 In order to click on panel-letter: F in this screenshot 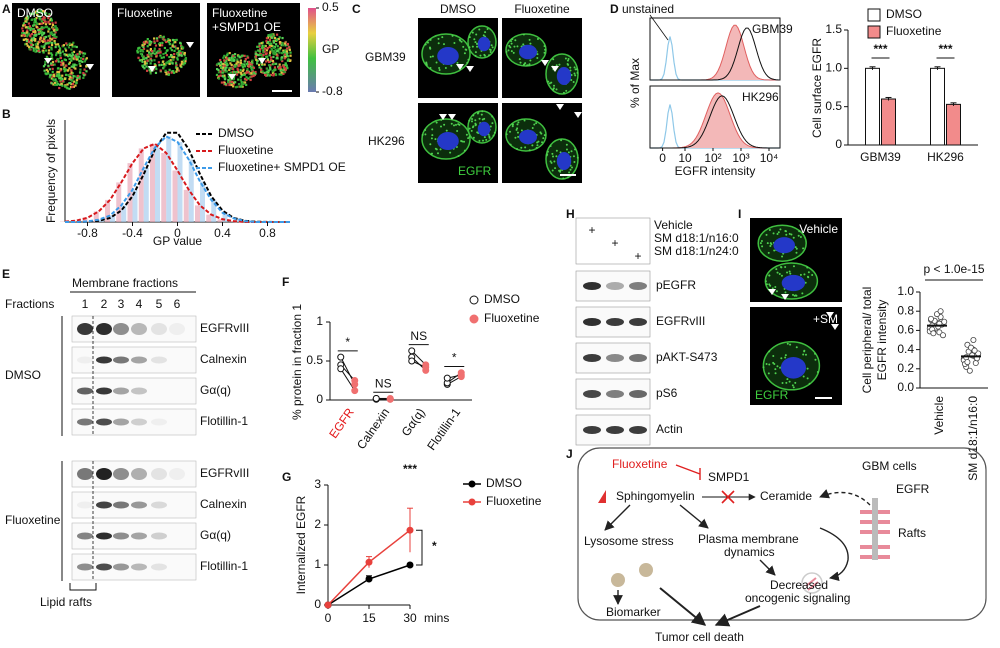, I will do `click(285, 282)`.